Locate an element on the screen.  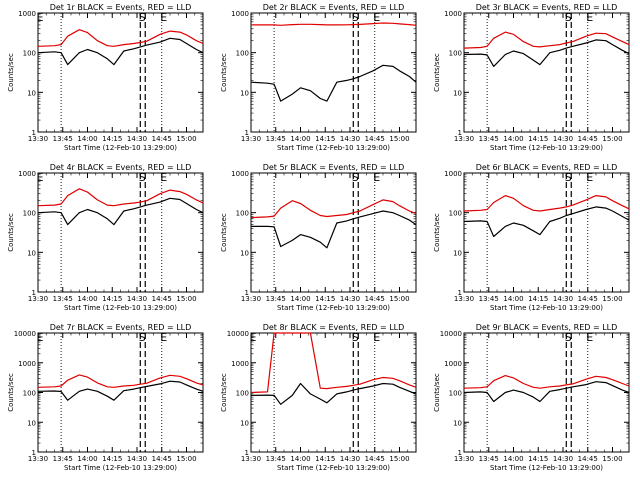
panel-title: Det 6r BLACK = Events, RED = LLD is located at coordinates (547, 167).